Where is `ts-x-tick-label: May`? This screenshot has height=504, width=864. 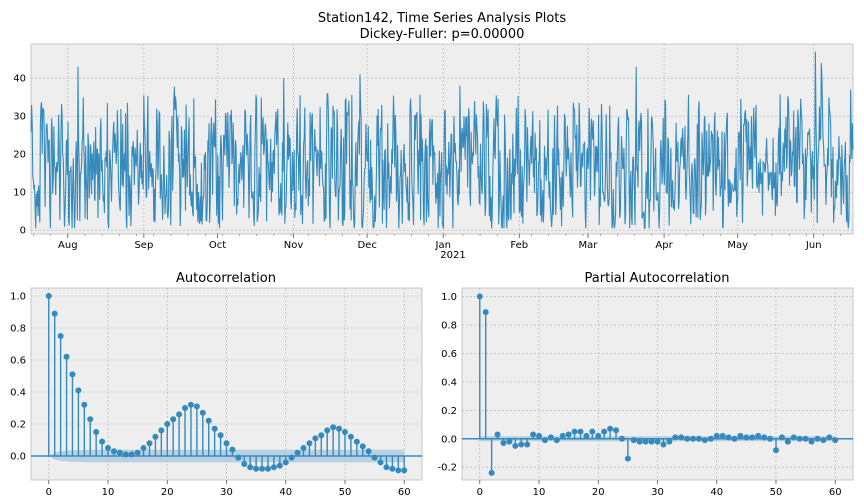 ts-x-tick-label: May is located at coordinates (737, 245).